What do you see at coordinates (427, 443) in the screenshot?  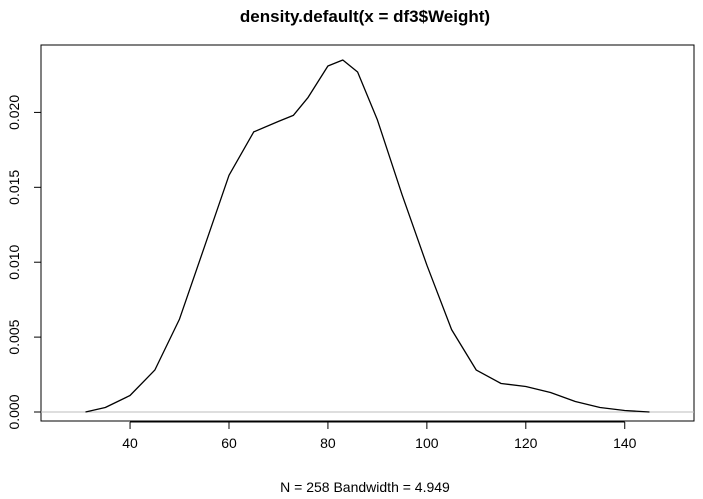 I see `x-tick-label: 100` at bounding box center [427, 443].